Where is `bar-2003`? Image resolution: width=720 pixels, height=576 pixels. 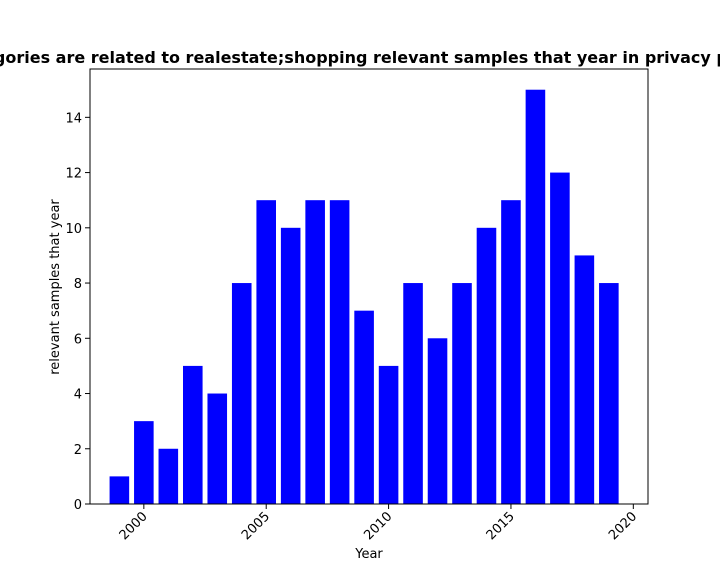 bar-2003 is located at coordinates (217, 448).